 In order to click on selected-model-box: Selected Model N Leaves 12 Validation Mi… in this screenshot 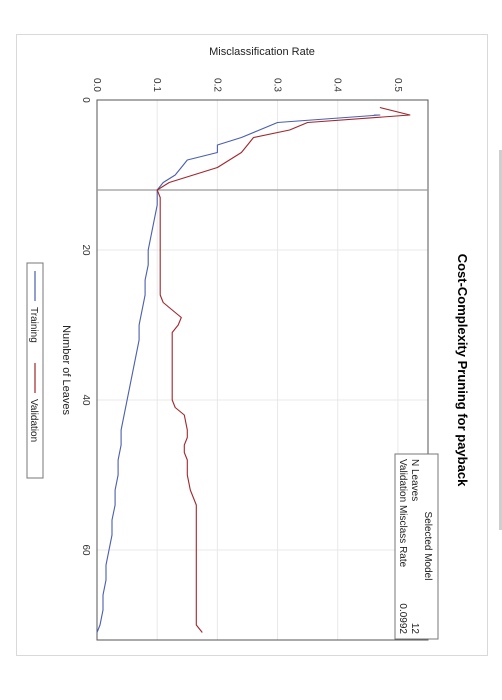, I will do `click(416, 546)`.